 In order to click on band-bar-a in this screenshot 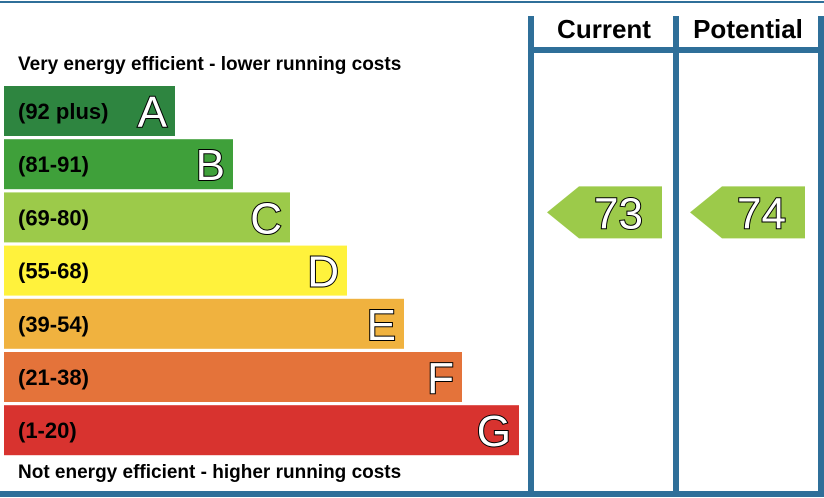, I will do `click(89, 111)`.